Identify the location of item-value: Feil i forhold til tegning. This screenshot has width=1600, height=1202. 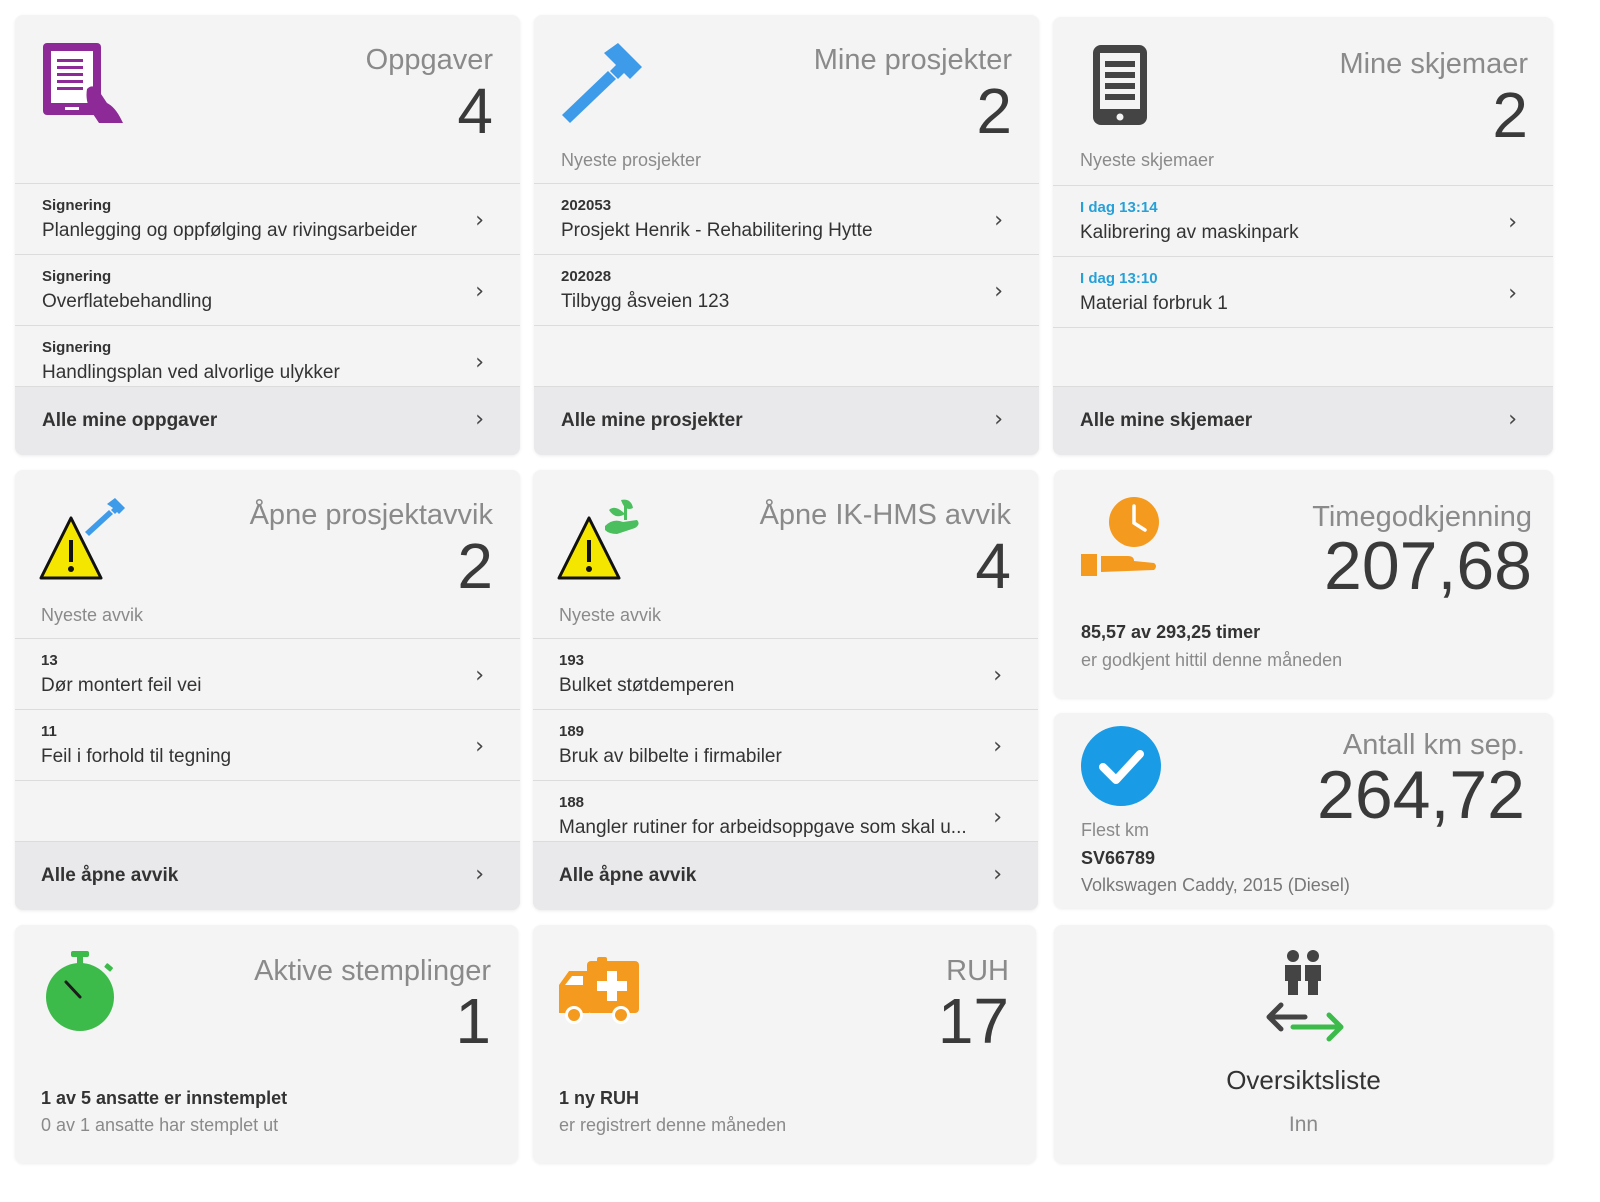
(136, 756).